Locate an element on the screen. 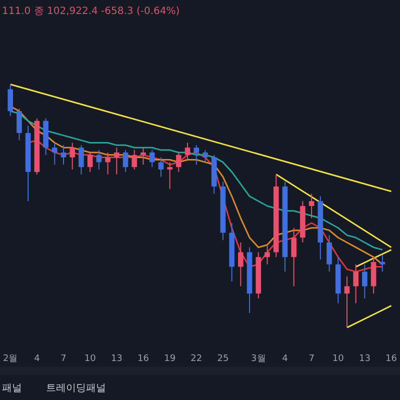 This screenshot has height=400, width=400. x-tick-label: 3월 is located at coordinates (258, 359).